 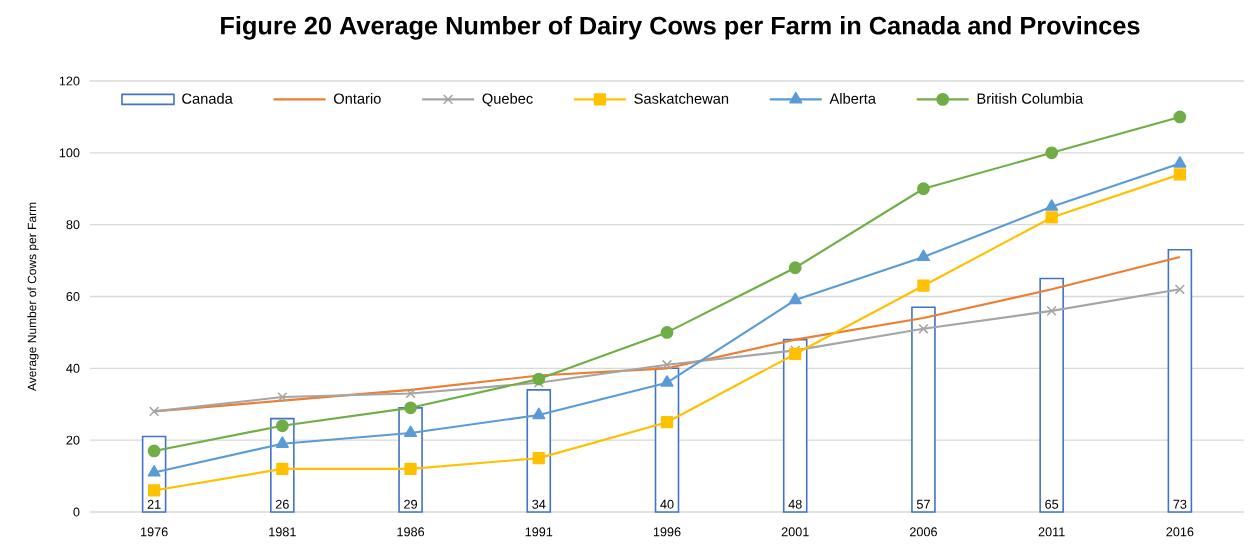 I want to click on x-tick-label: 1991, so click(x=539, y=532).